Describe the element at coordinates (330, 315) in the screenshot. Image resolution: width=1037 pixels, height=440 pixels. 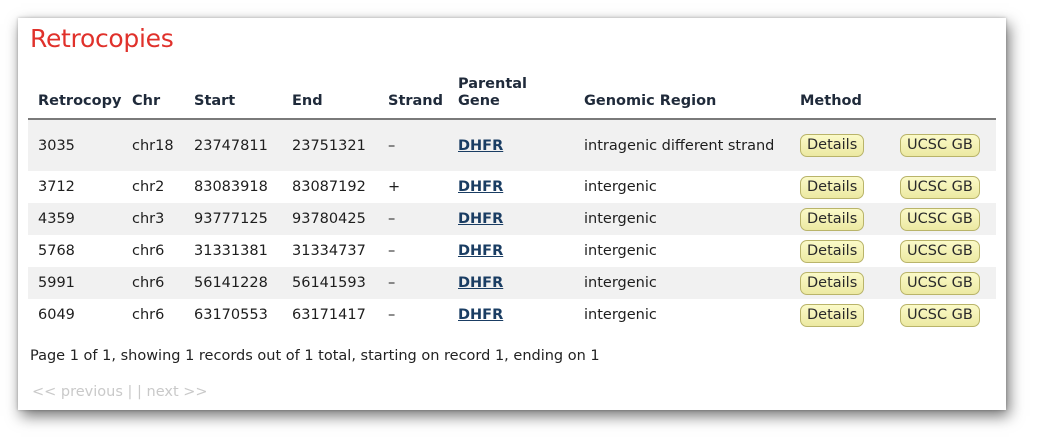
I see `cell-end: 63171417` at that location.